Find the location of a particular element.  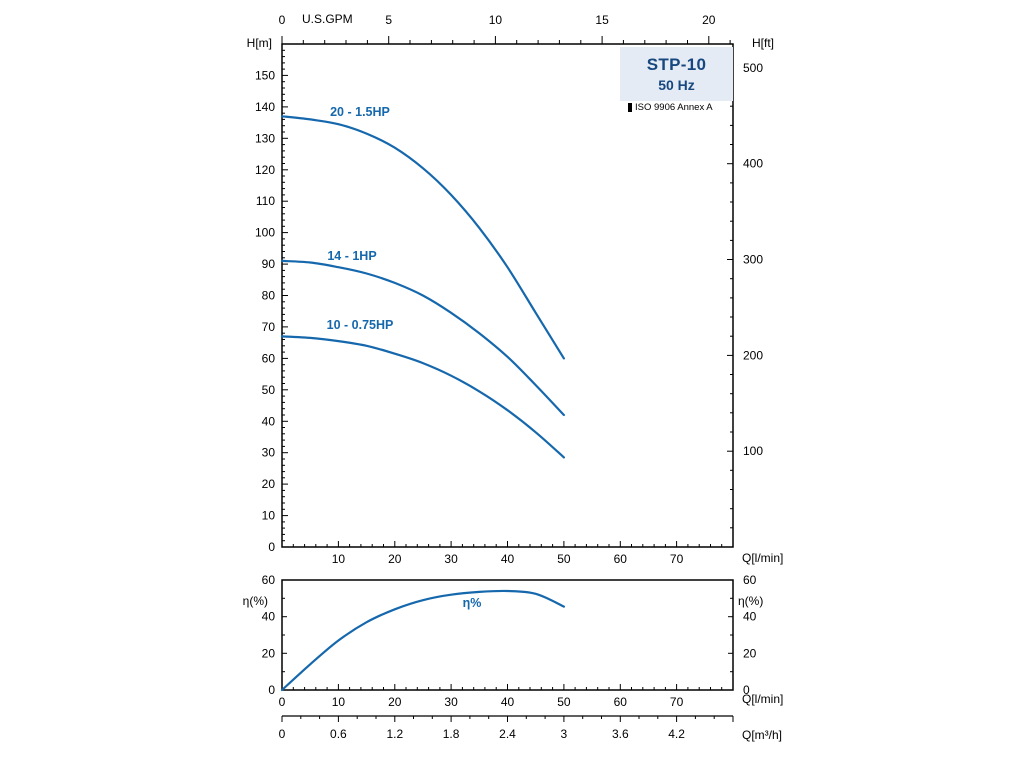

h-ft-tick-label: 500 is located at coordinates (753, 68).